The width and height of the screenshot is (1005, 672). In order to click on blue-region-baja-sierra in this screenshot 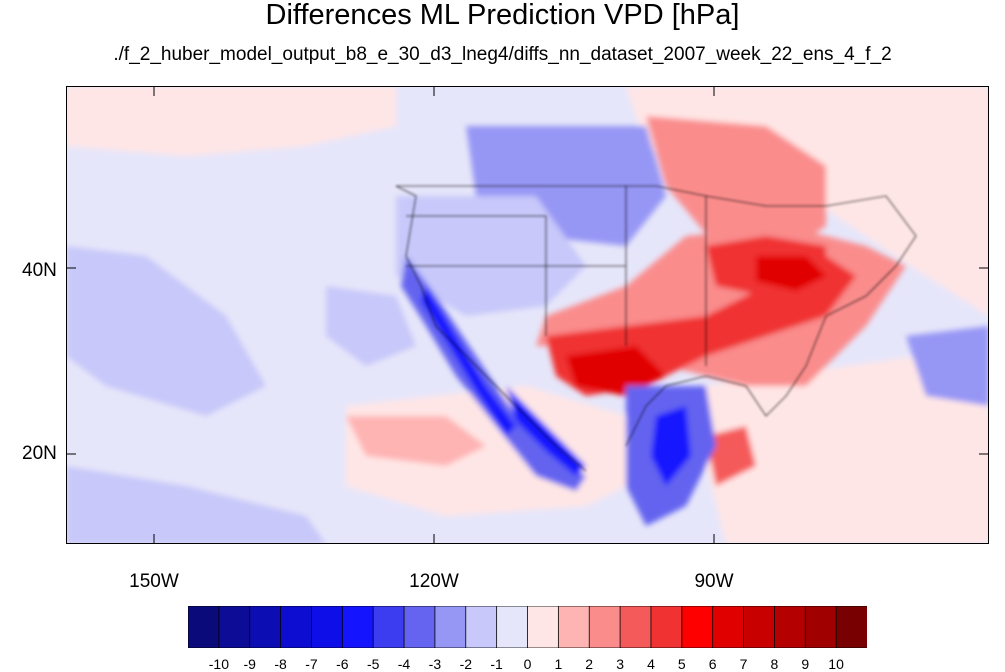, I will do `click(493, 373)`.